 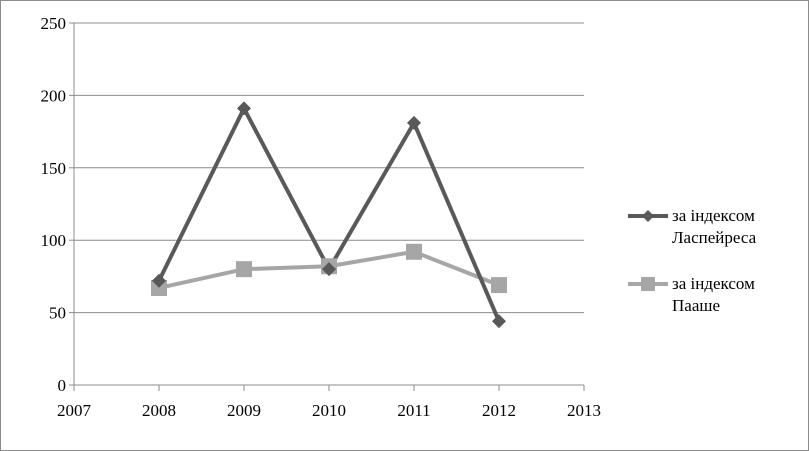 What do you see at coordinates (715, 295) in the screenshot?
I see `legend-item-paasche: за індексом Пааше` at bounding box center [715, 295].